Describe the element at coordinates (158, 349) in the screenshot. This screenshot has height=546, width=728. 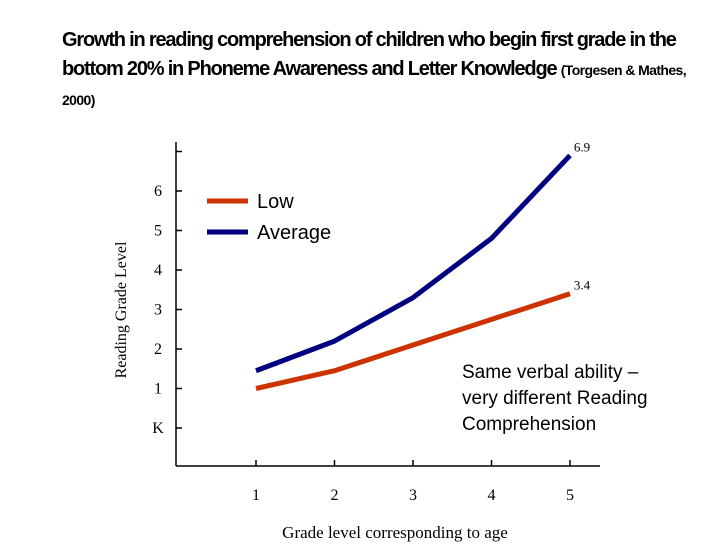
I see `y-tick-label: 2` at that location.